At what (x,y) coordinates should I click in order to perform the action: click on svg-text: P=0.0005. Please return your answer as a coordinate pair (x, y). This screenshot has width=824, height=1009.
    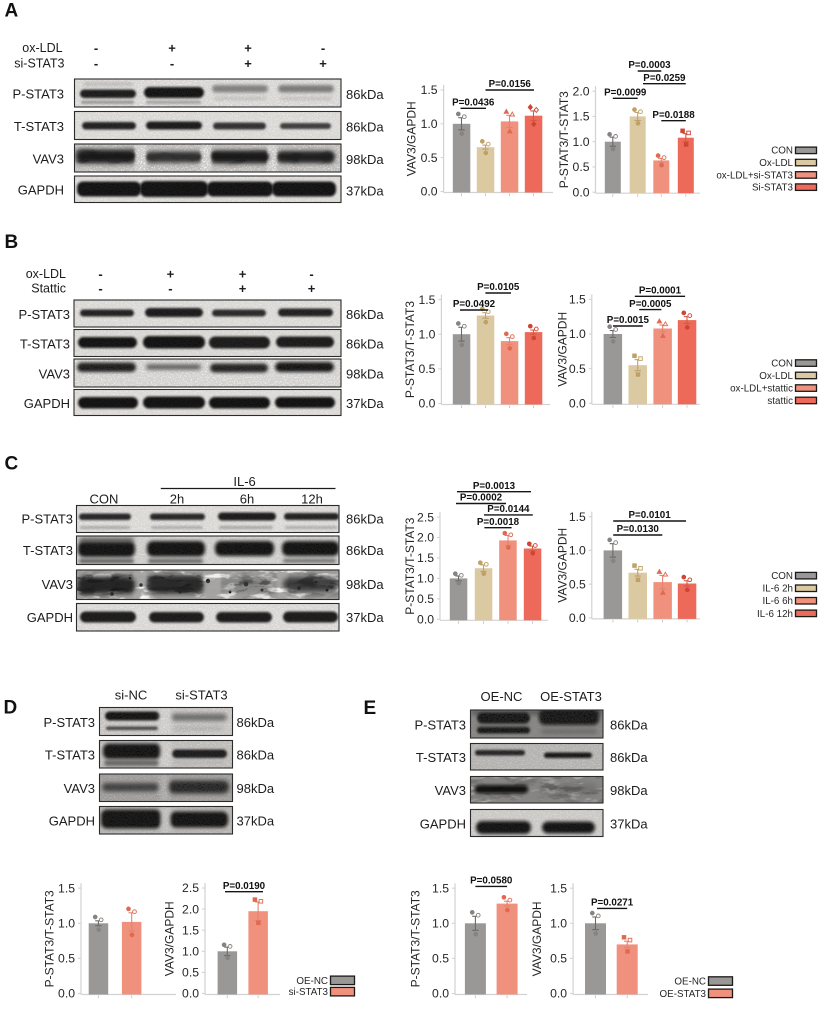
    Looking at the image, I should click on (650, 304).